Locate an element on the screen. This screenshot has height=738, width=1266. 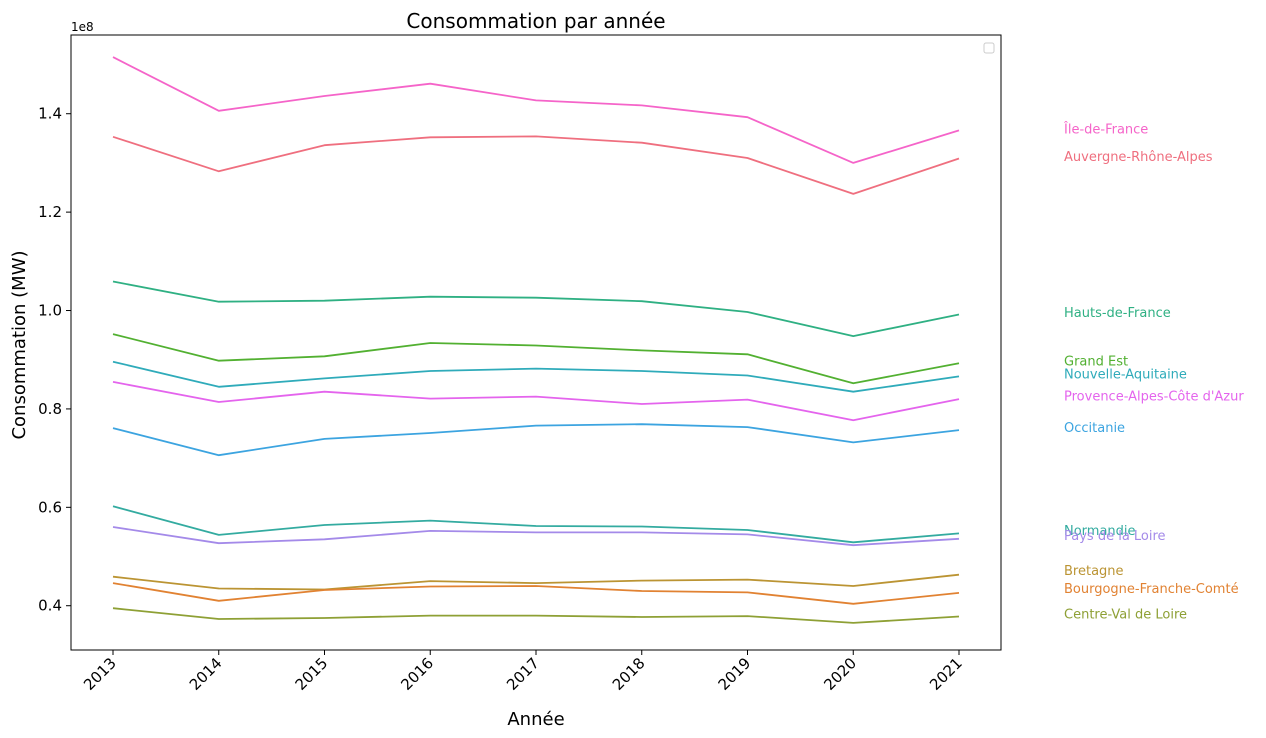
y-tick-label: 0.4 is located at coordinates (50, 606).